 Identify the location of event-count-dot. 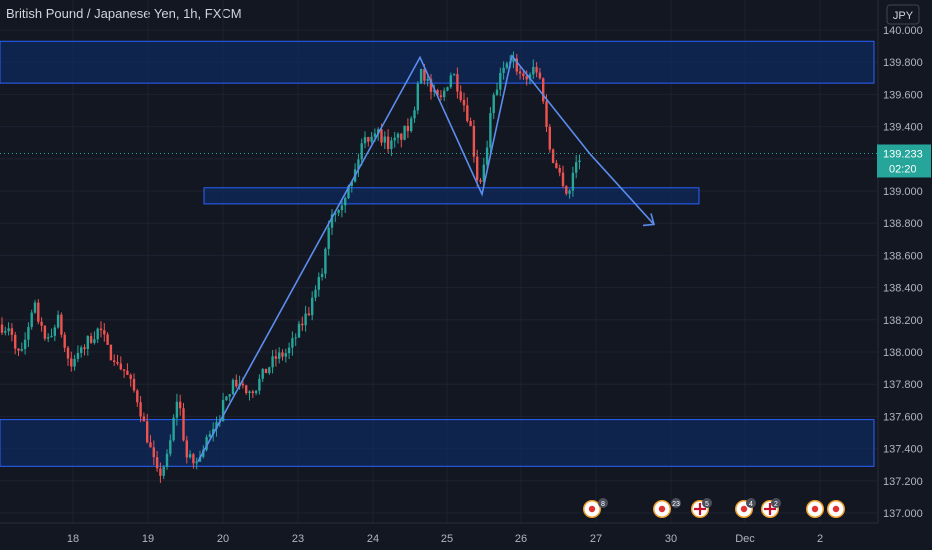
(776, 503).